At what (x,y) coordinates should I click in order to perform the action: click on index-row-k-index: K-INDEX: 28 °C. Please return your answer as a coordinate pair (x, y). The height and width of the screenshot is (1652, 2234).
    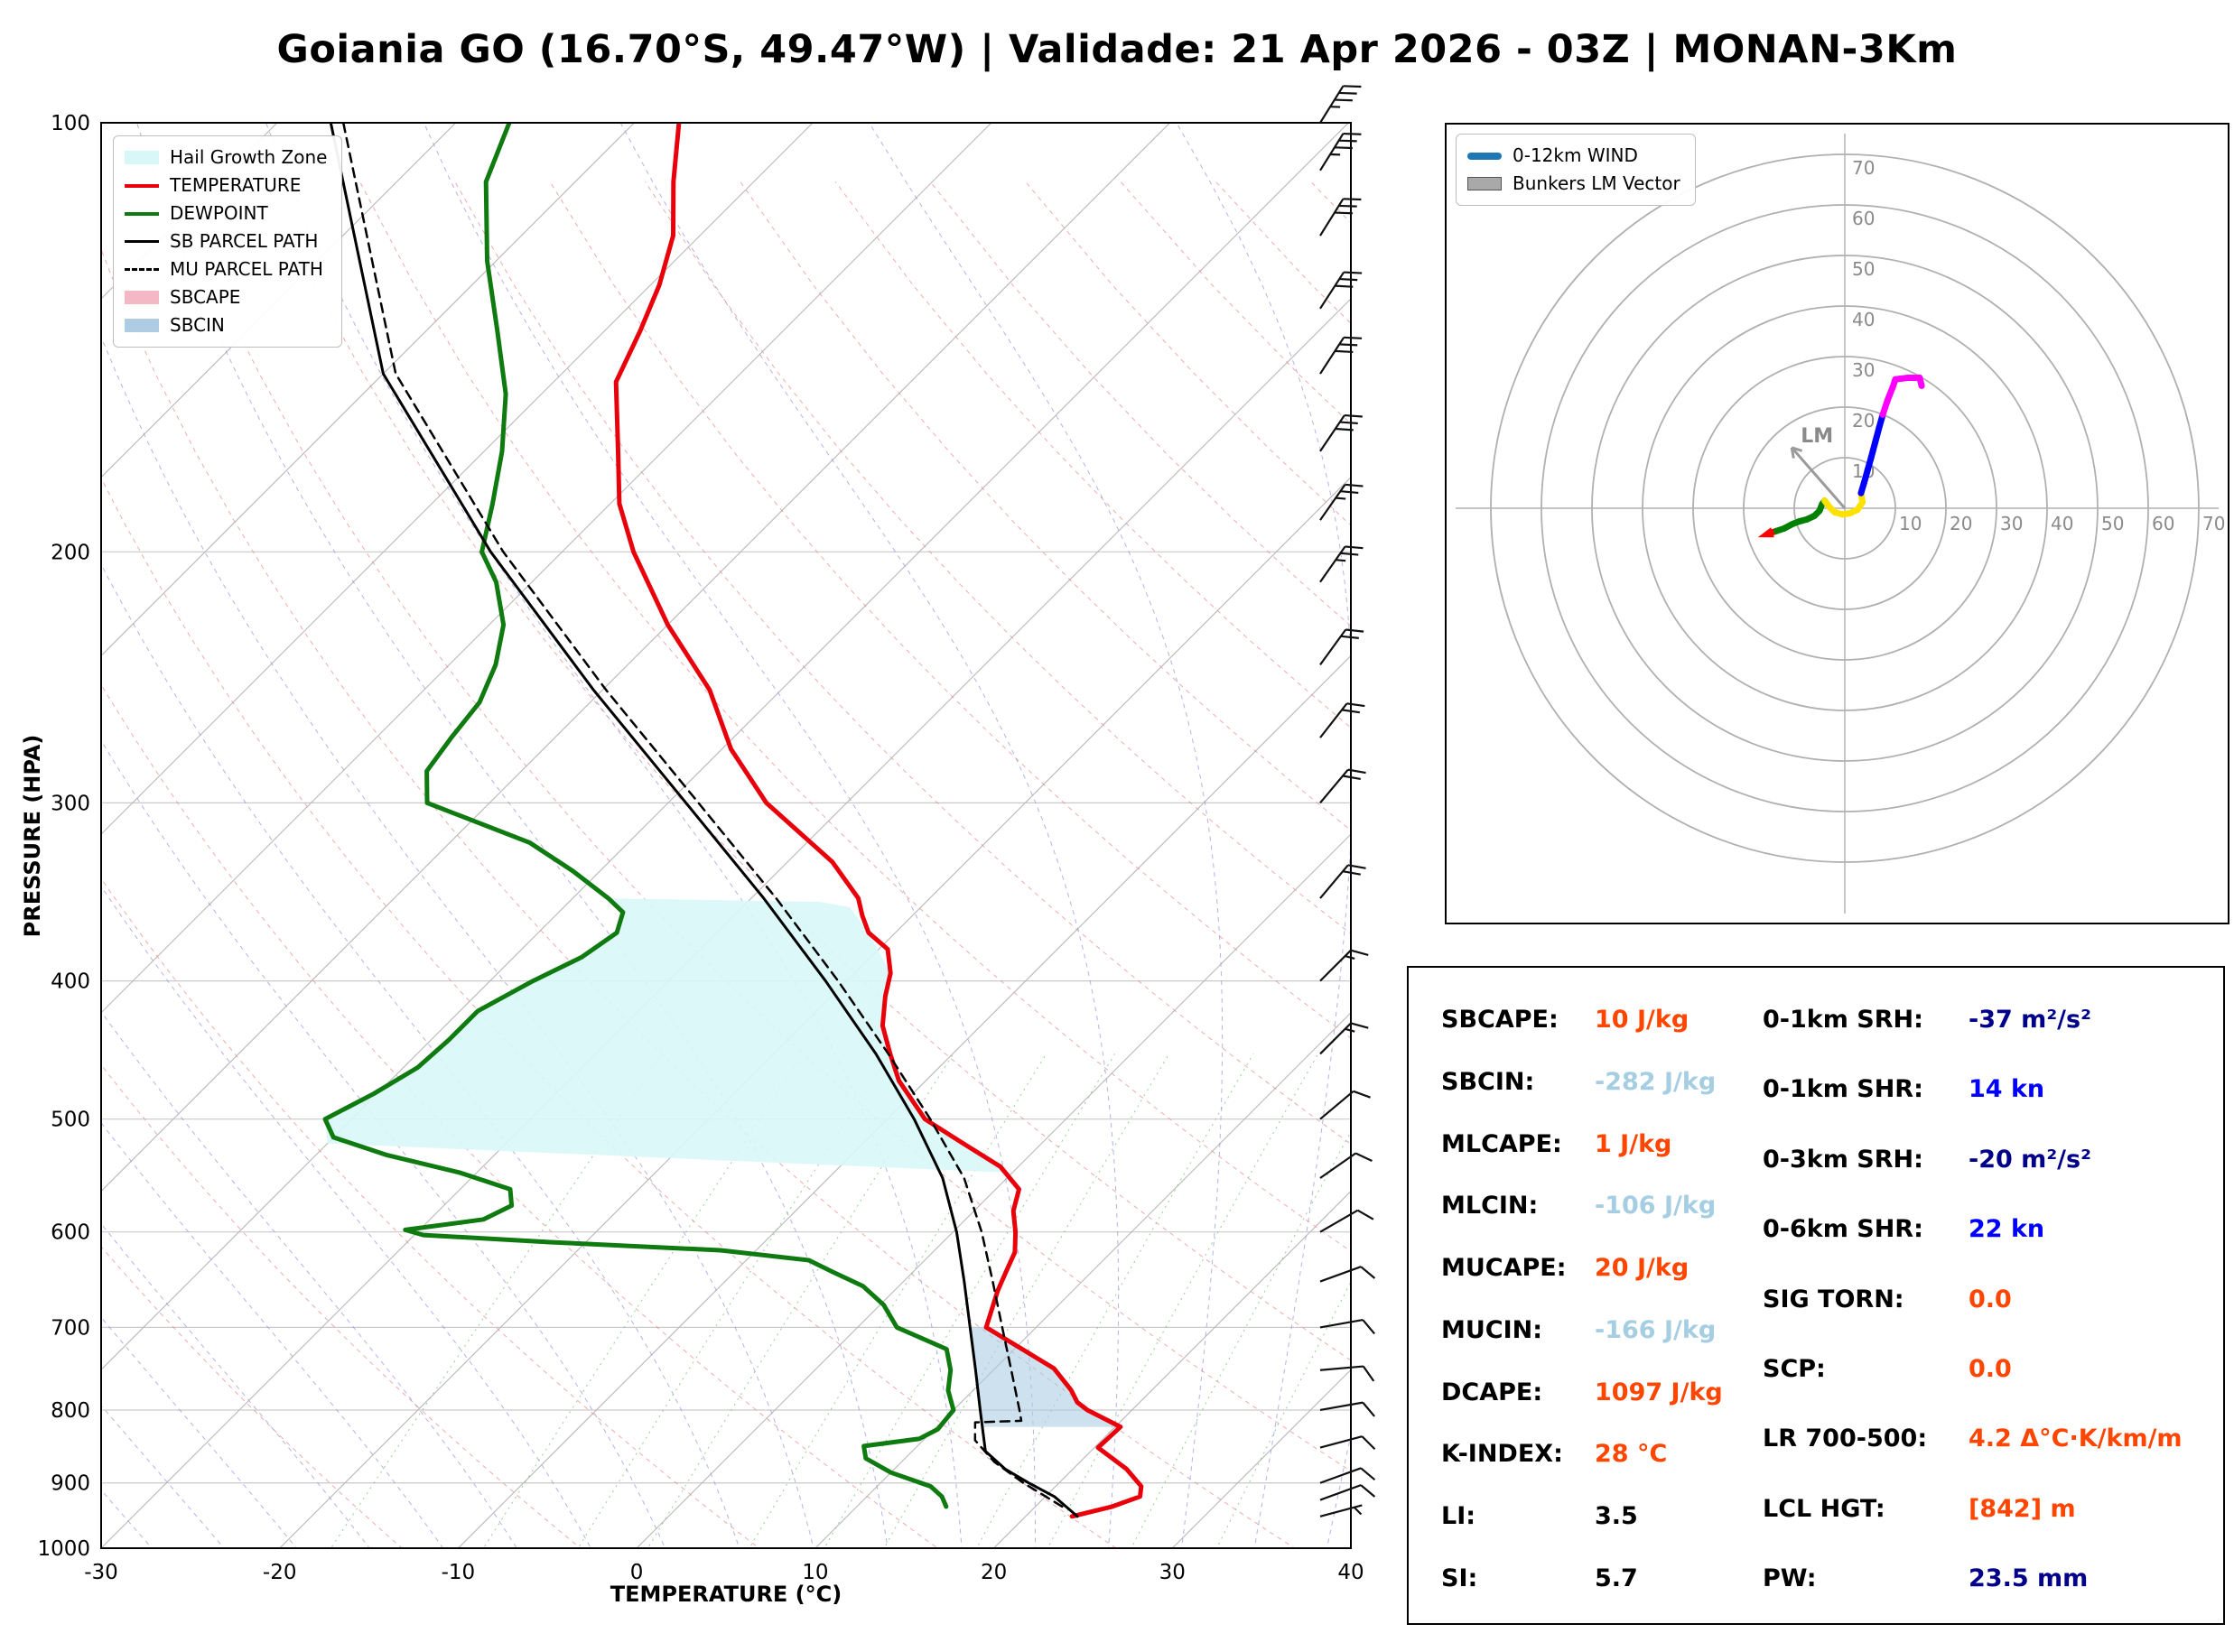
    Looking at the image, I should click on (1602, 1454).